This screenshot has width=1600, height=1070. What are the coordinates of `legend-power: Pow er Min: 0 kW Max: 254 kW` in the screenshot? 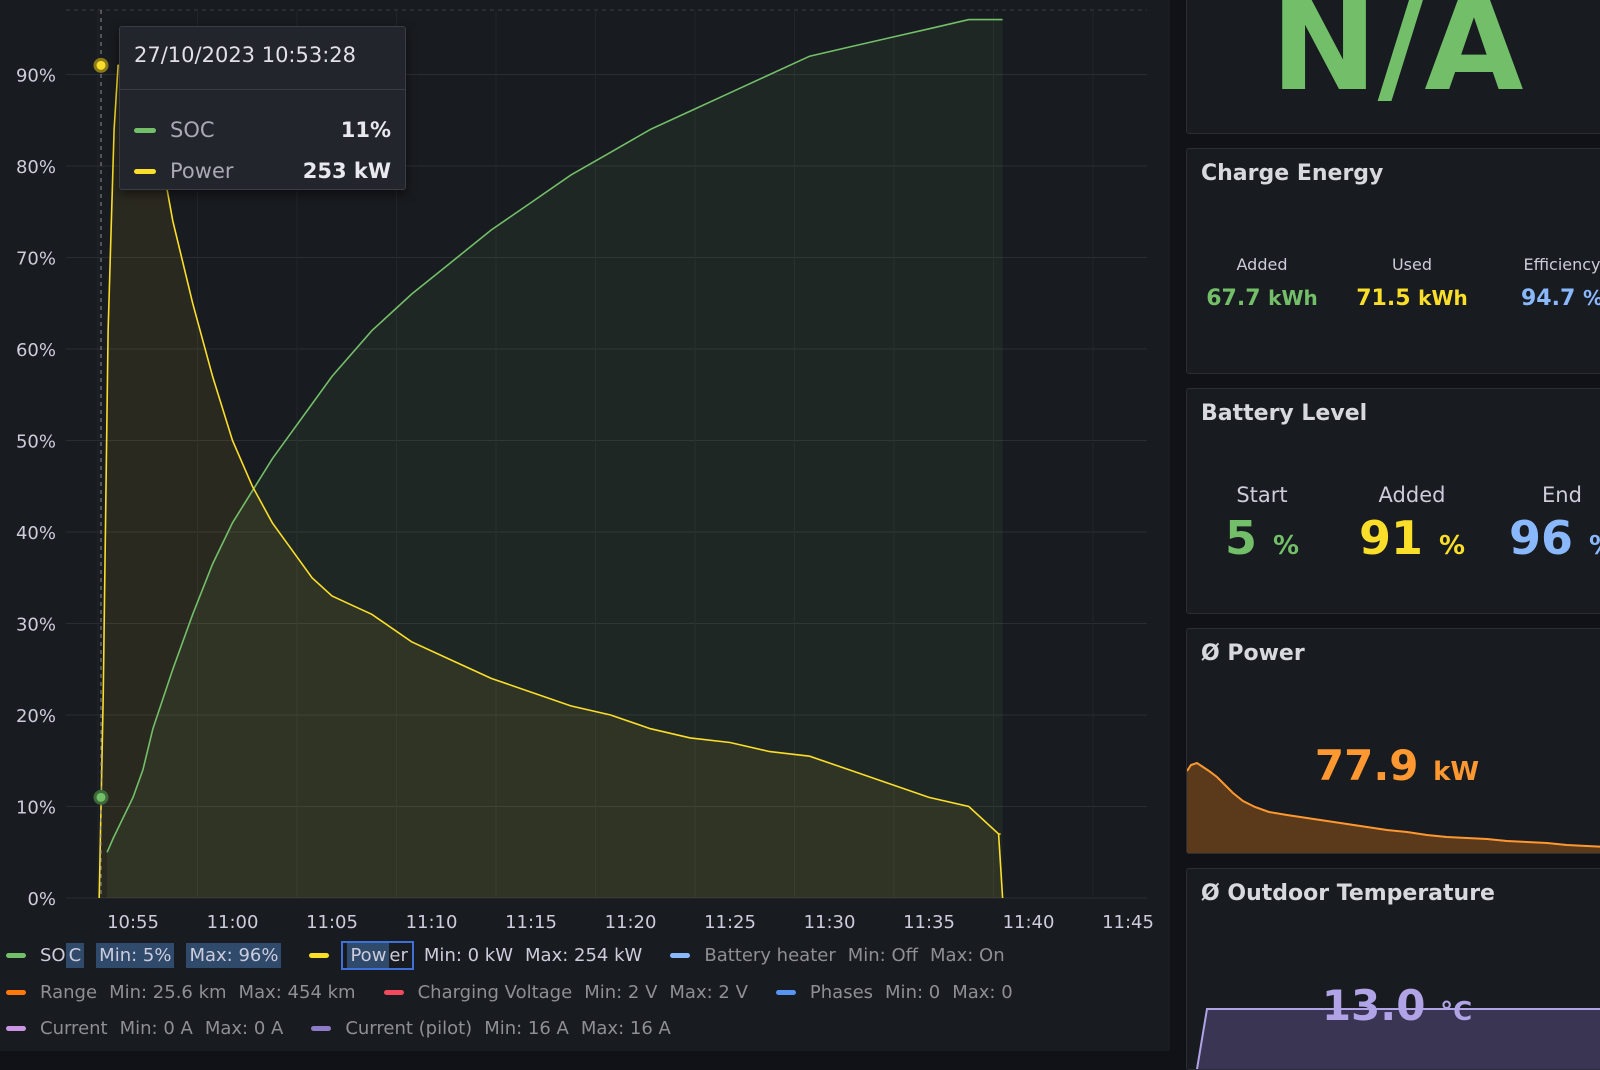 It's located at (481, 955).